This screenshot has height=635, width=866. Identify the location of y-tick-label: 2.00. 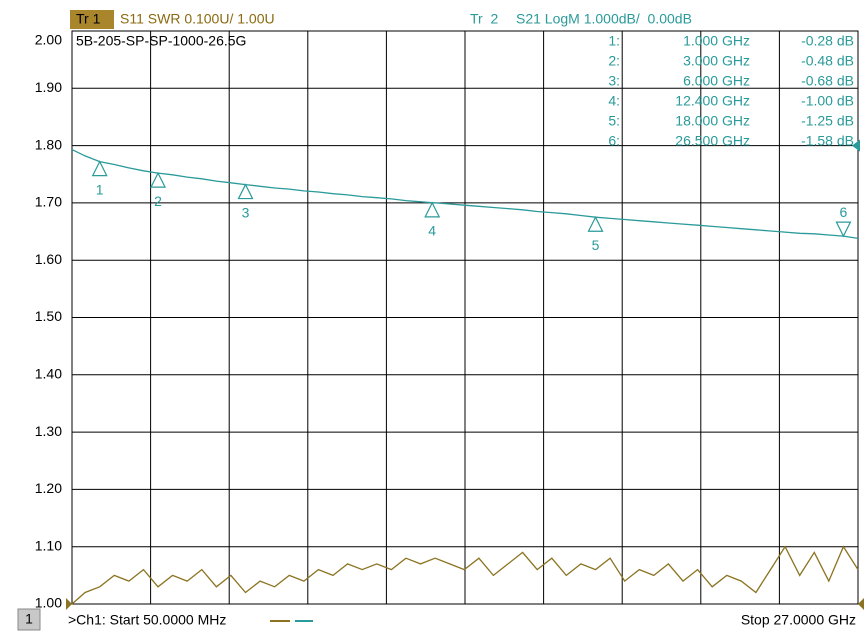
(48, 40).